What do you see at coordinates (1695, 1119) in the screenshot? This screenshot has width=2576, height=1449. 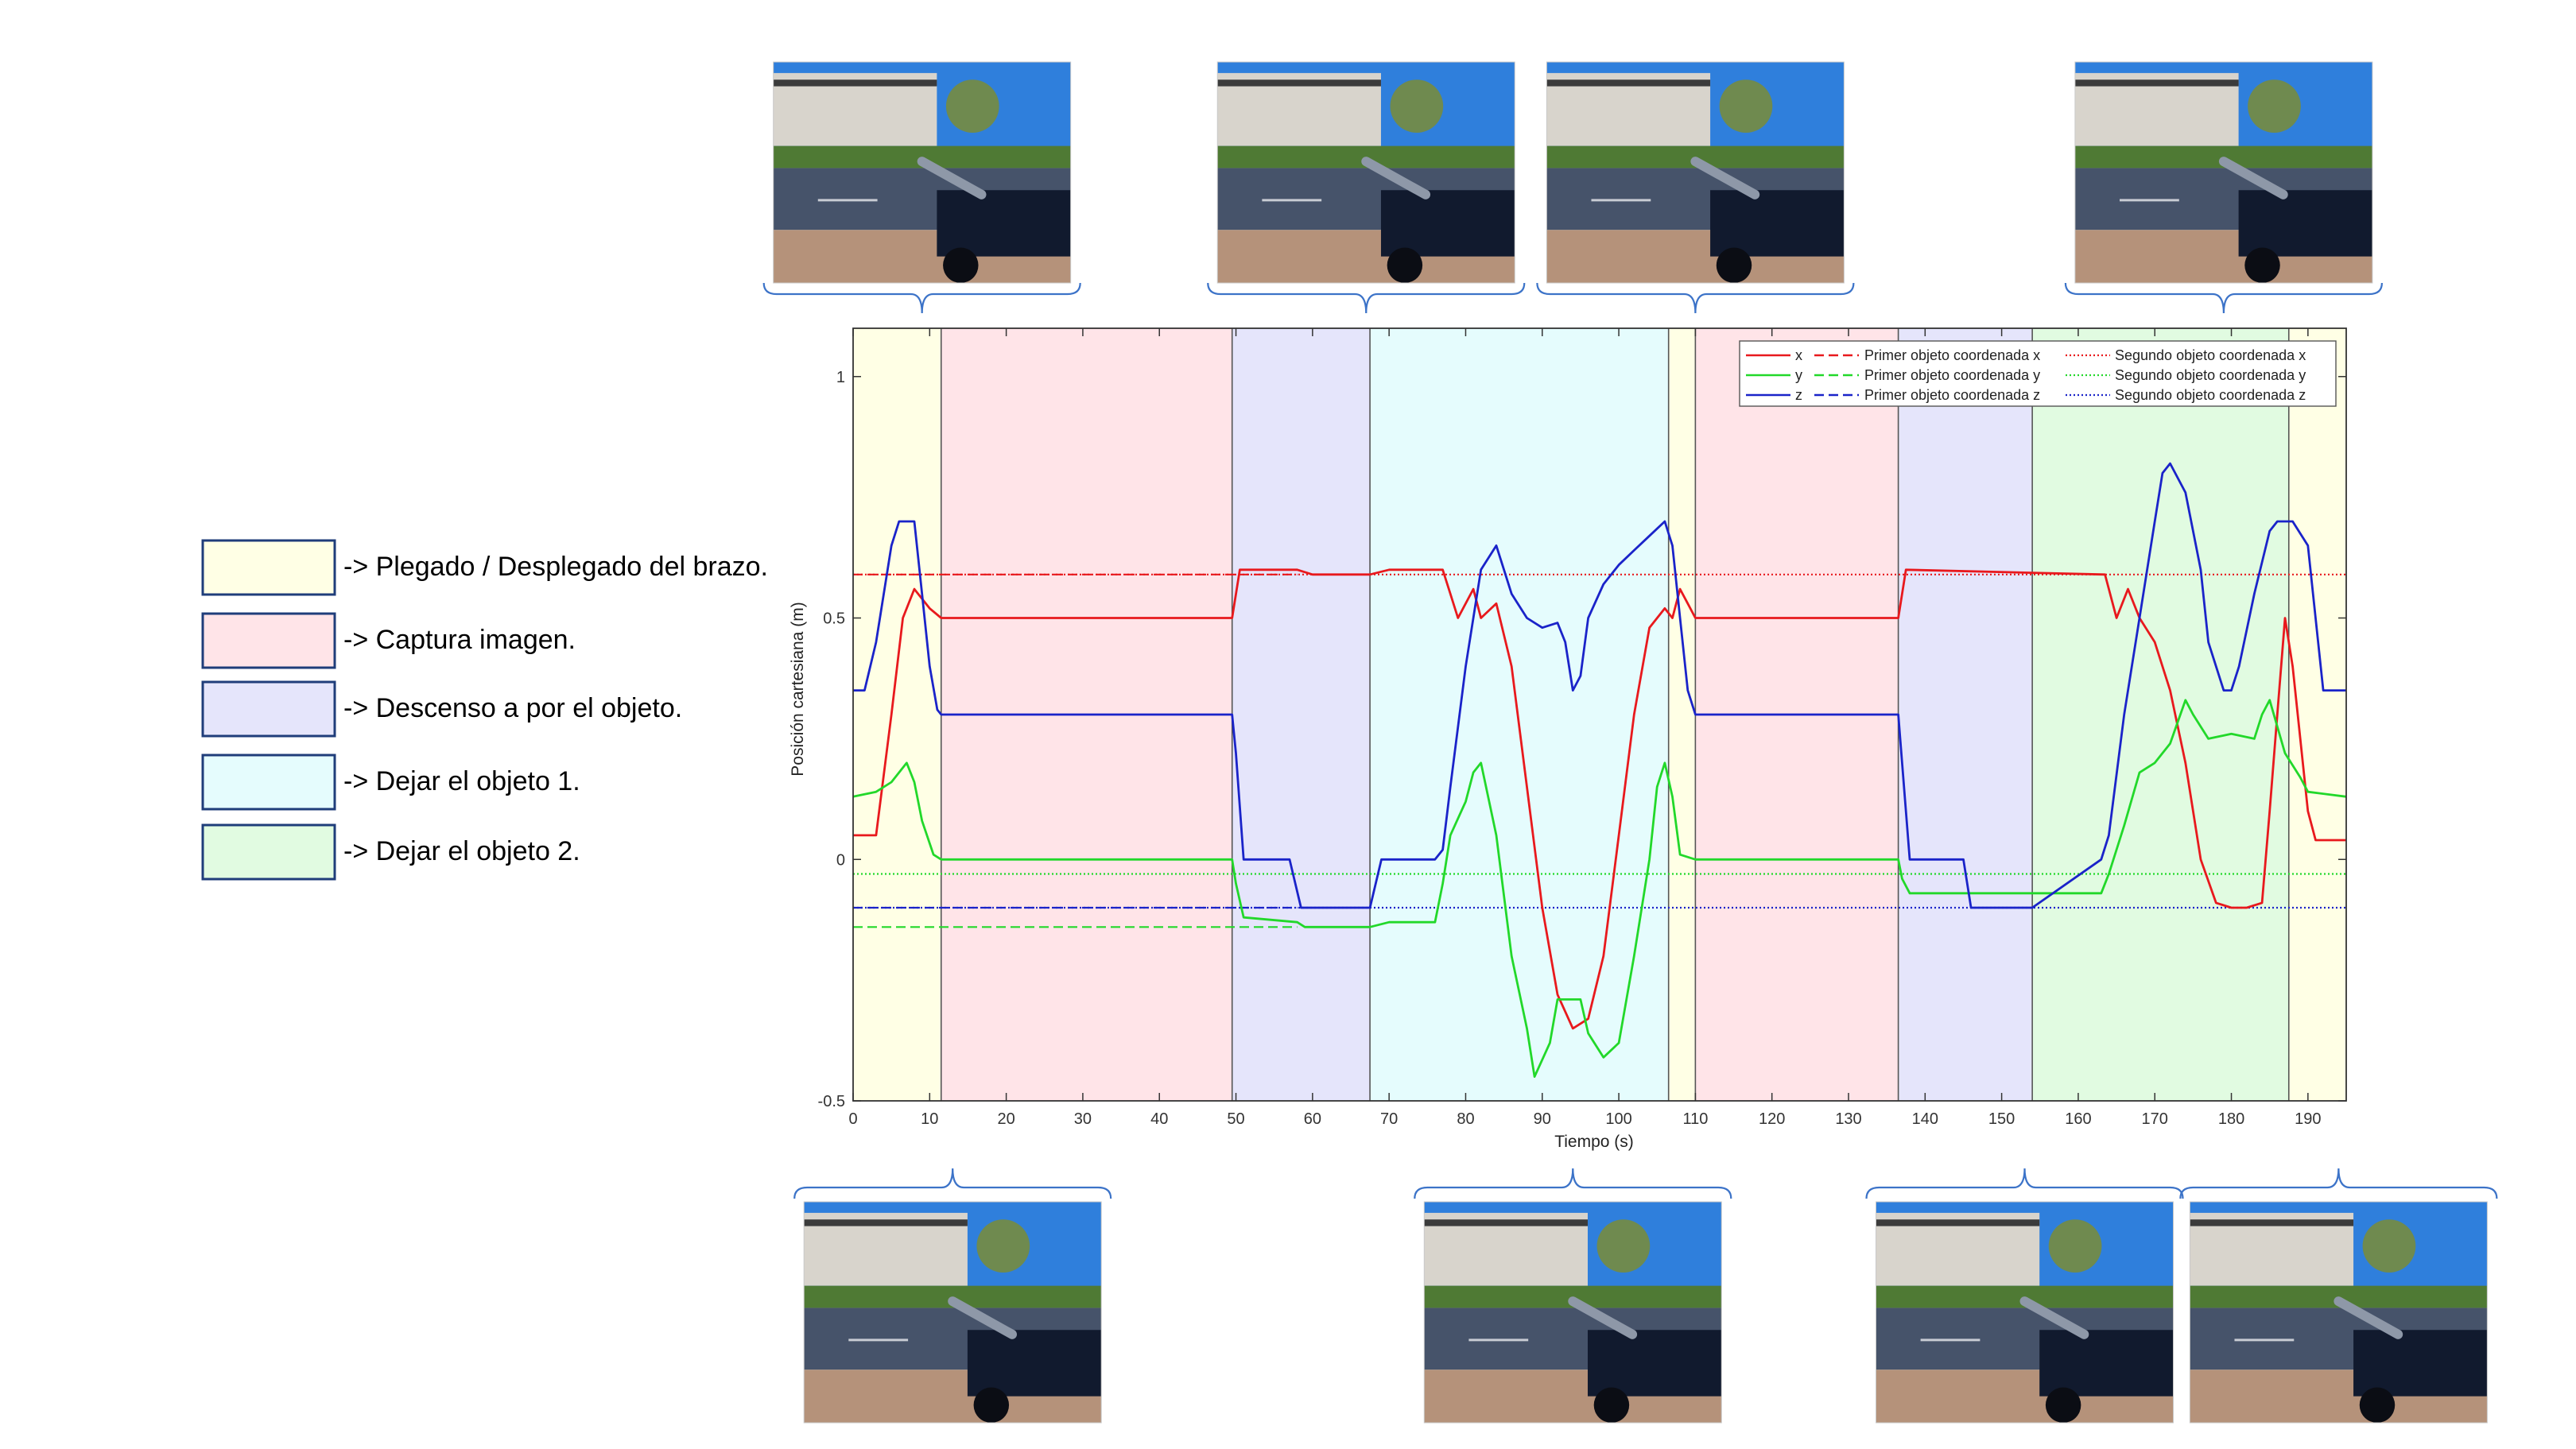 I see `x-tick-label: 110` at bounding box center [1695, 1119].